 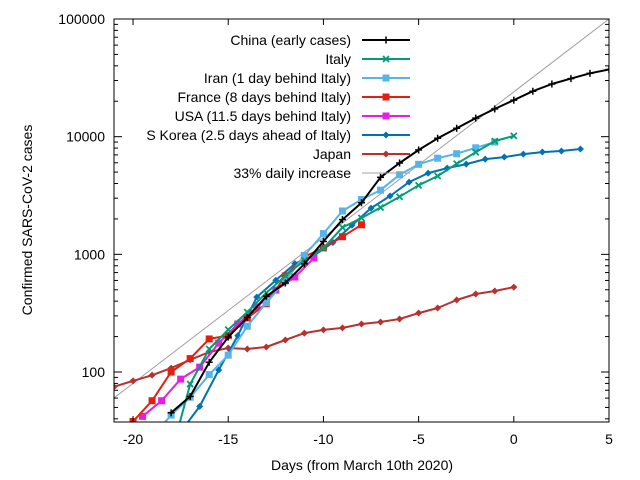 I want to click on legend-label: USA (11.5 days behind Italy), so click(x=263, y=116).